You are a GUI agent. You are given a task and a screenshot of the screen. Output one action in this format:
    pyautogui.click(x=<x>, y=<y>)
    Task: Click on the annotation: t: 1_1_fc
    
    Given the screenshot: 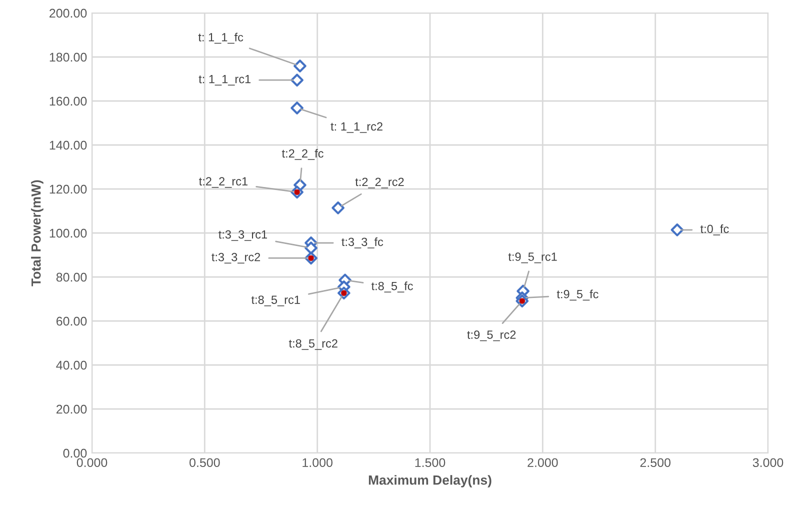 What is the action you would take?
    pyautogui.click(x=221, y=38)
    